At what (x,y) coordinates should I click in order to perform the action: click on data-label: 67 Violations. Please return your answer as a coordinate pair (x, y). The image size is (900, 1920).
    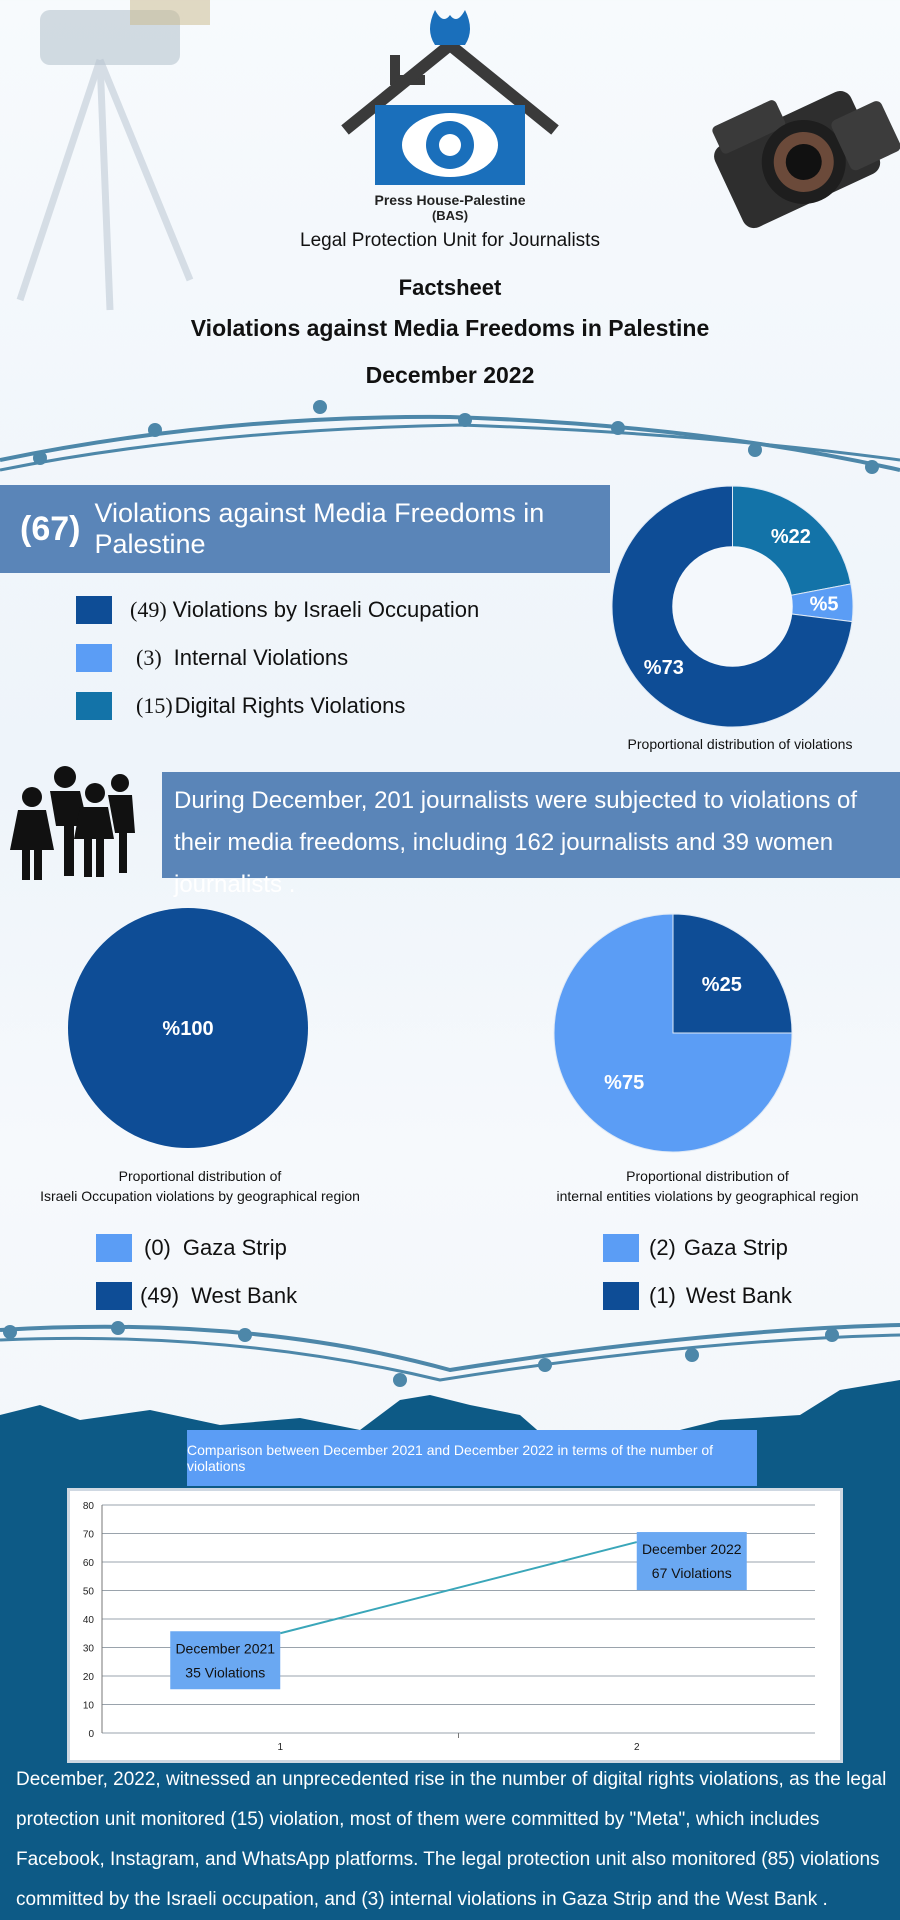
    Looking at the image, I should click on (692, 1573).